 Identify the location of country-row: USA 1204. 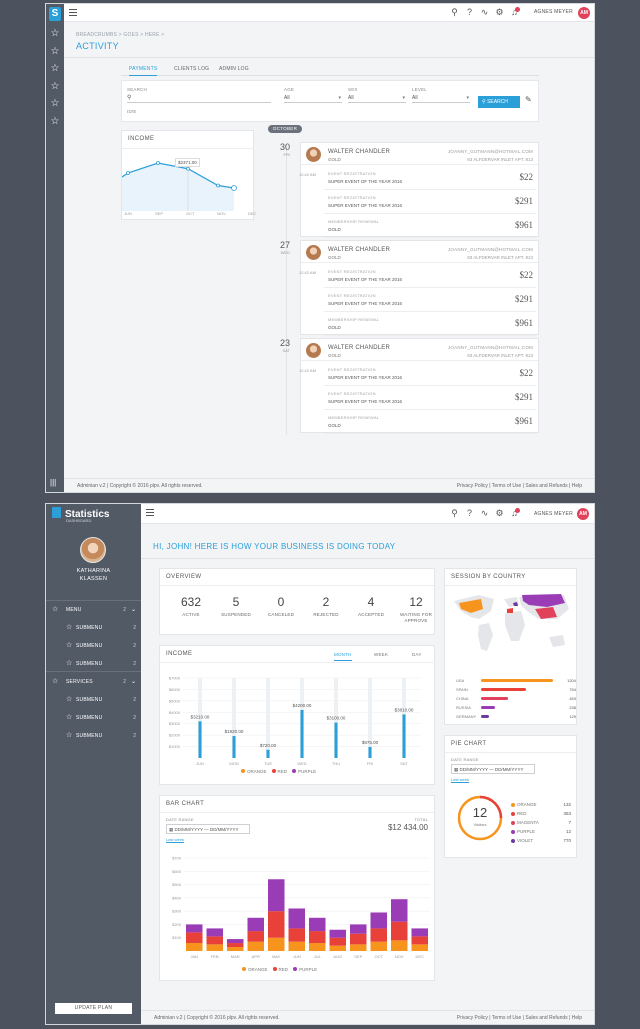
(513, 681).